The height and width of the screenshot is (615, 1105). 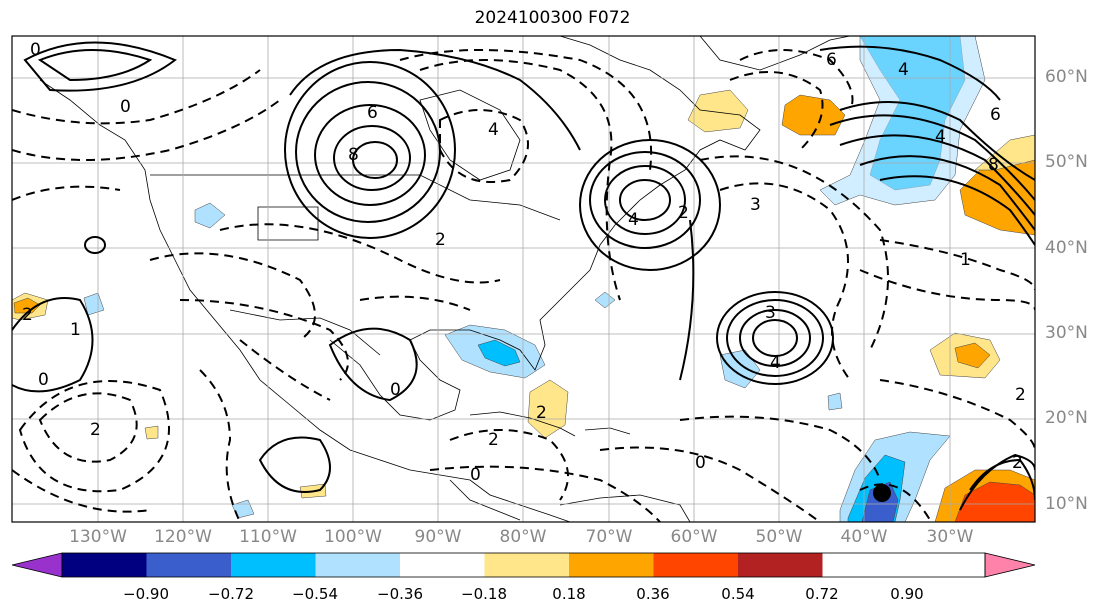 I want to click on lat-label: 60°N, so click(x=1066, y=77).